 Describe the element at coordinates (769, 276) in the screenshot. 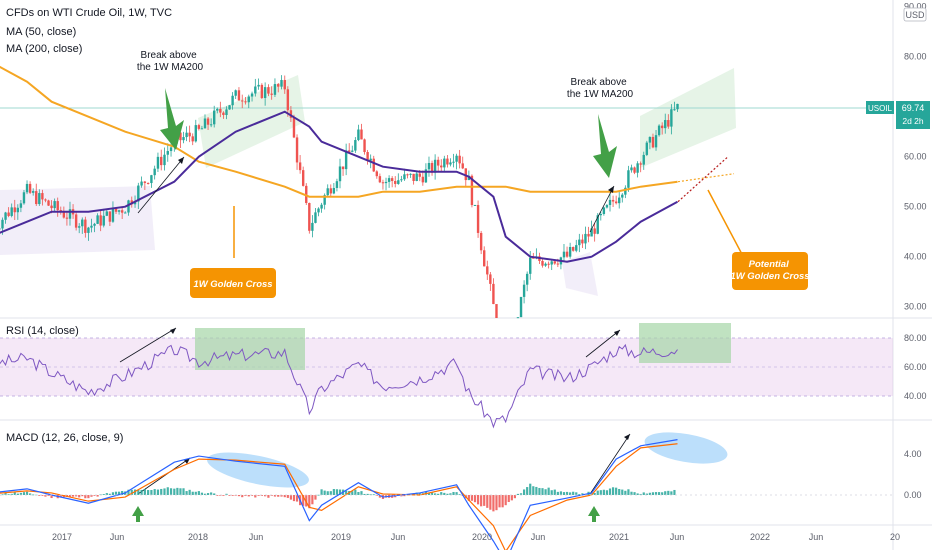

I see `potential-line-2: 1W Golden Cross` at that location.